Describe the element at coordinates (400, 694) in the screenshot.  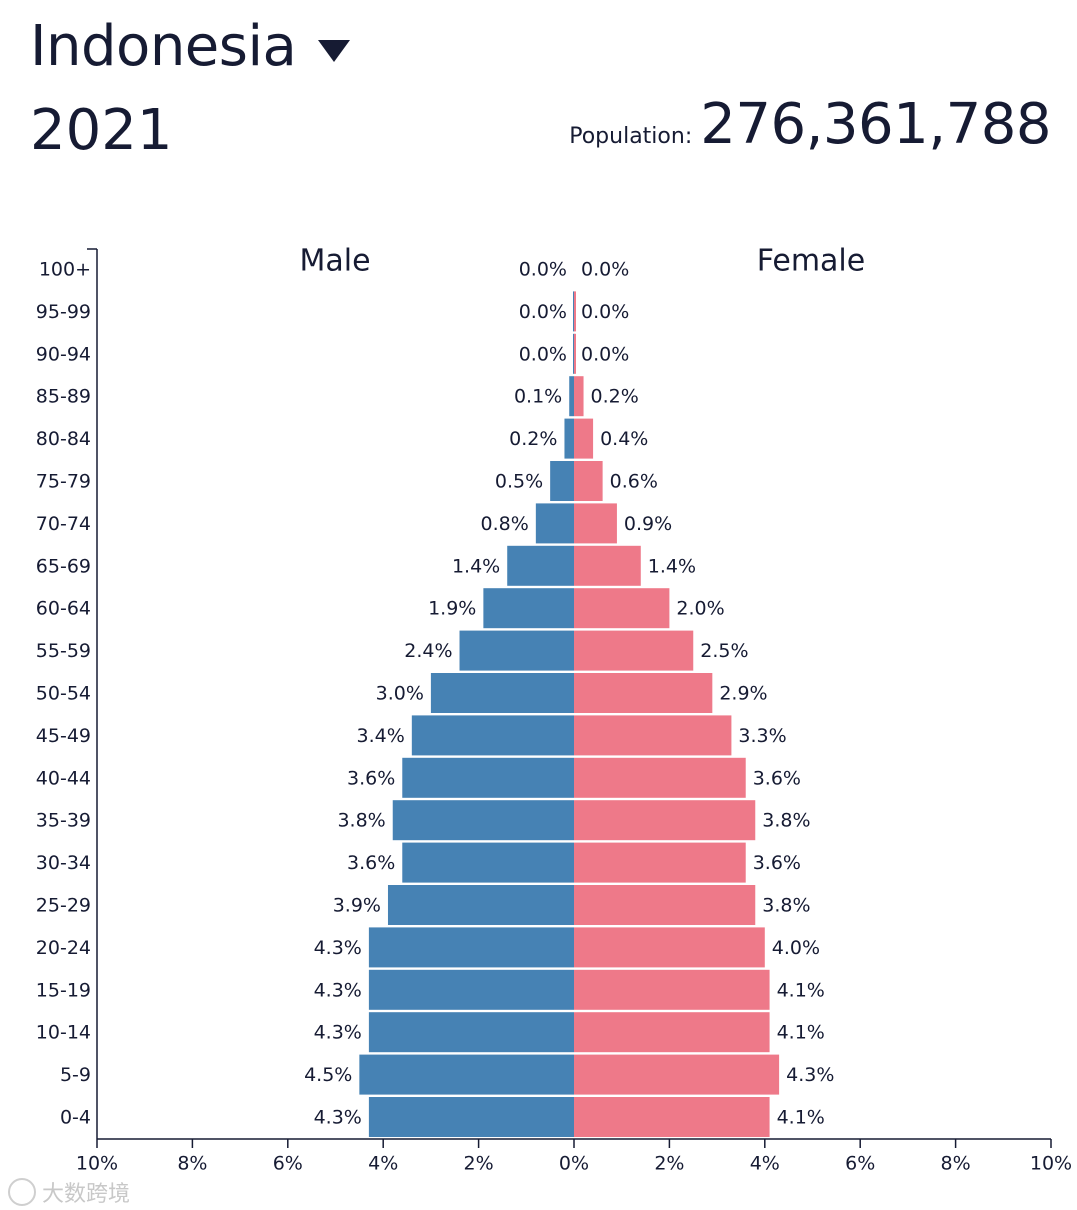
I see `male-value-label: 3.0%` at that location.